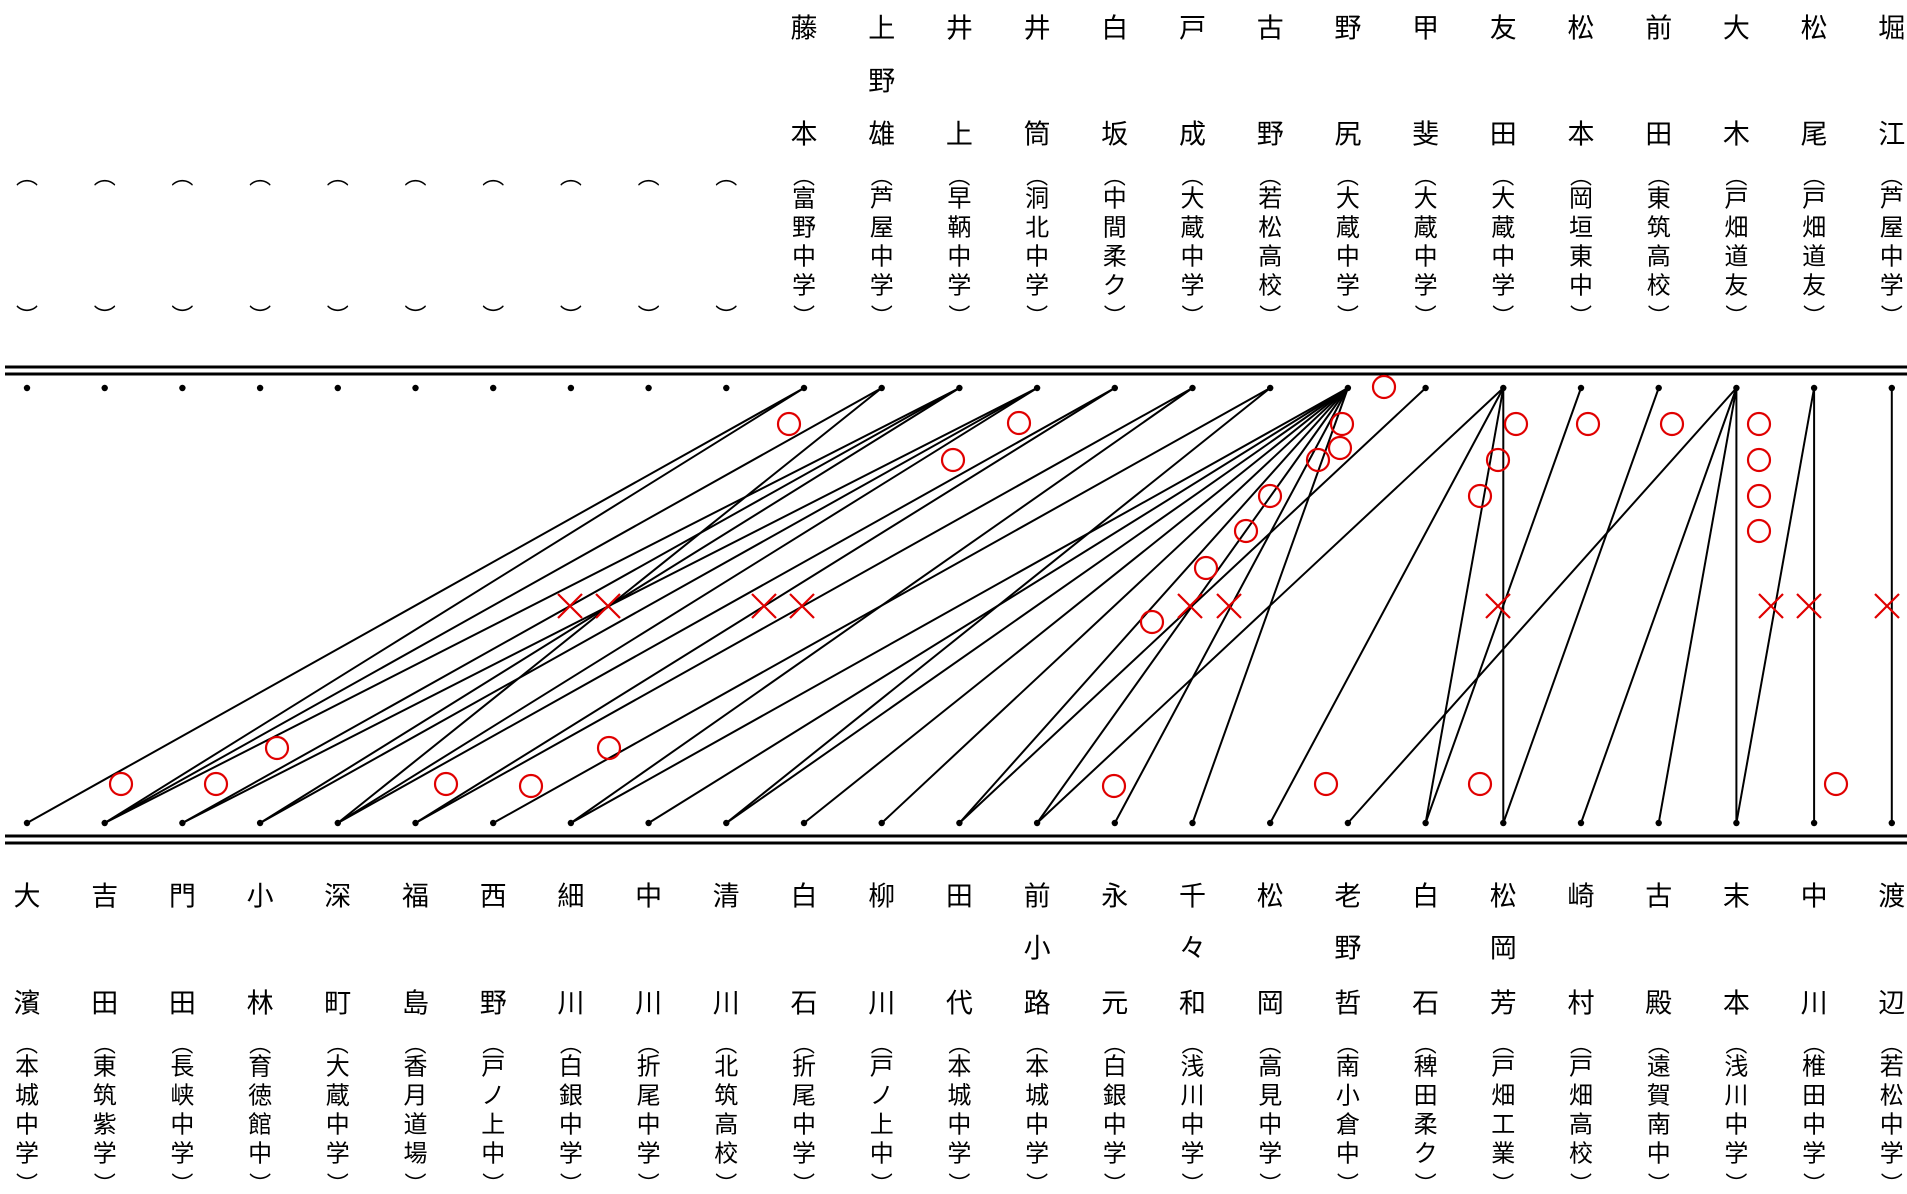 Image resolution: width=1907 pixels, height=1194 pixels. What do you see at coordinates (493, 1096) in the screenshot?
I see `player-school-char: ノ` at bounding box center [493, 1096].